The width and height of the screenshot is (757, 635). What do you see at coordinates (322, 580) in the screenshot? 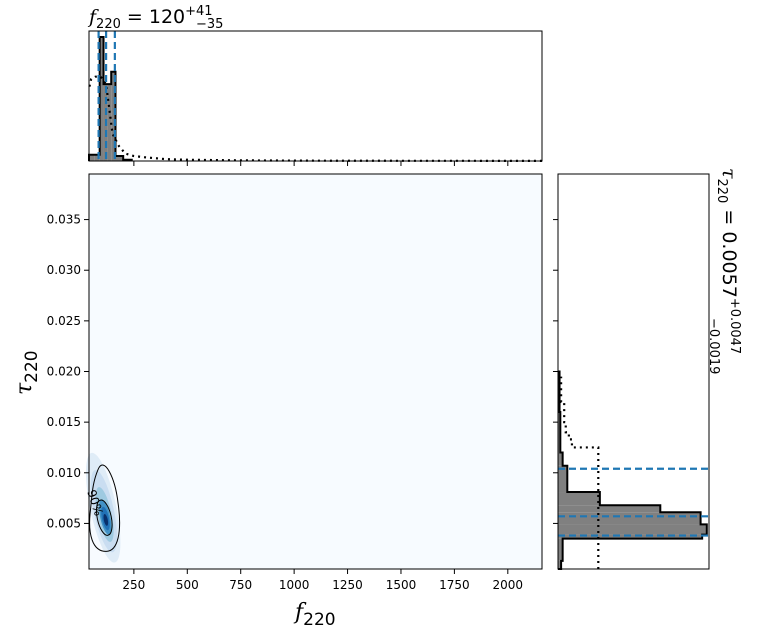
I see `joint-x-ticks: 250 500 750 1000 1250 1500 1750 2000` at bounding box center [322, 580].